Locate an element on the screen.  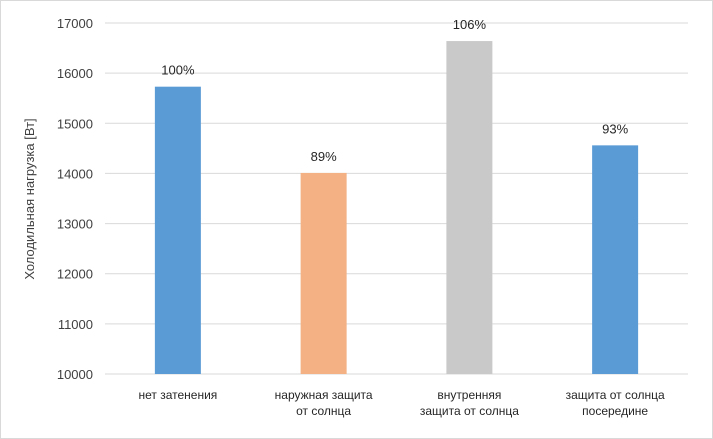
category-label: защита от солнца посередине is located at coordinates (615, 403).